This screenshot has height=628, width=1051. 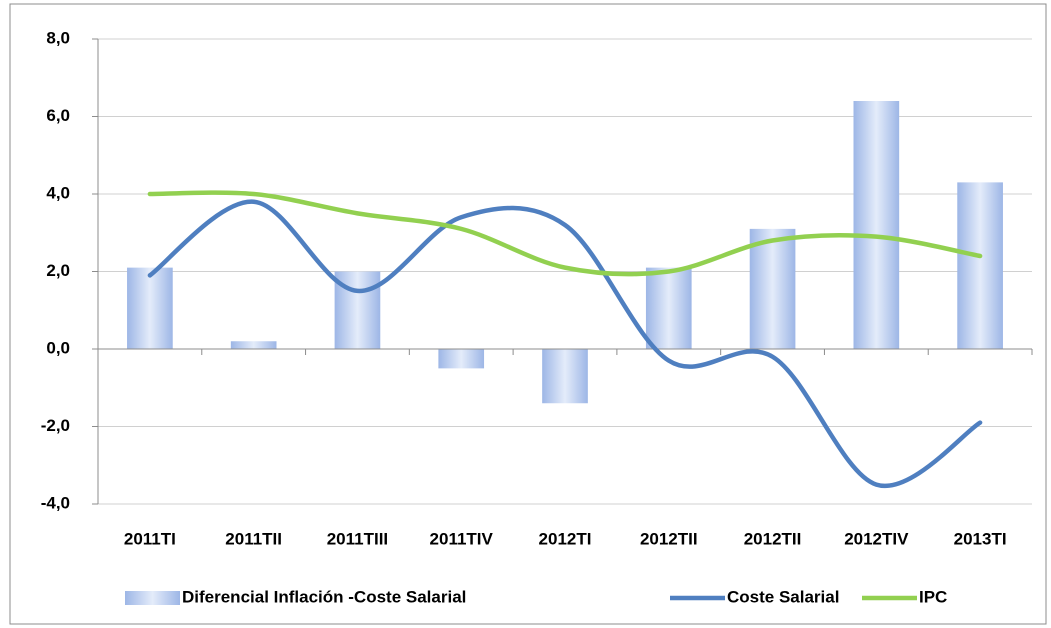 What do you see at coordinates (462, 538) in the screenshot?
I see `x-tick-label: 2011TIV` at bounding box center [462, 538].